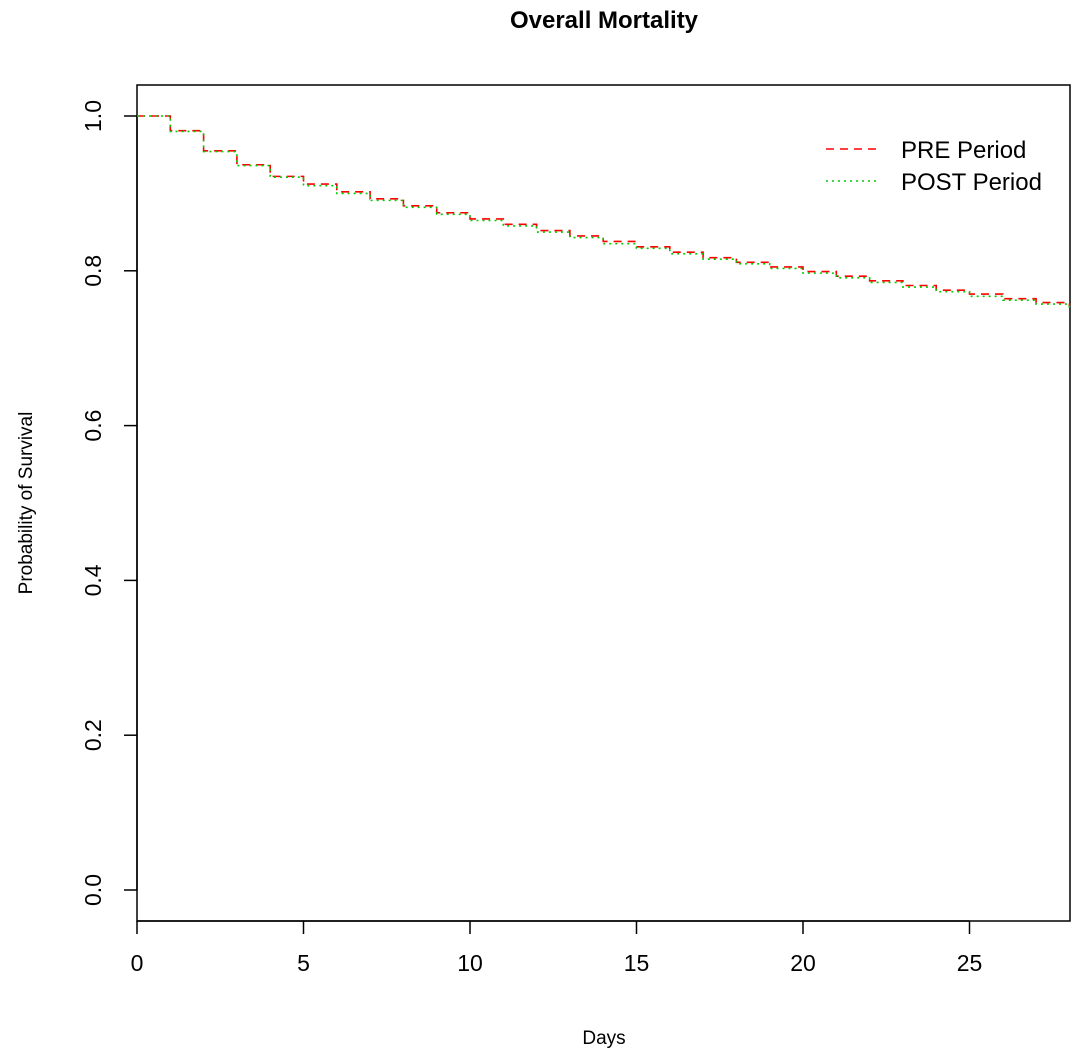 This screenshot has width=1073, height=1049. What do you see at coordinates (603, 1038) in the screenshot?
I see `x-axis-label: Days` at bounding box center [603, 1038].